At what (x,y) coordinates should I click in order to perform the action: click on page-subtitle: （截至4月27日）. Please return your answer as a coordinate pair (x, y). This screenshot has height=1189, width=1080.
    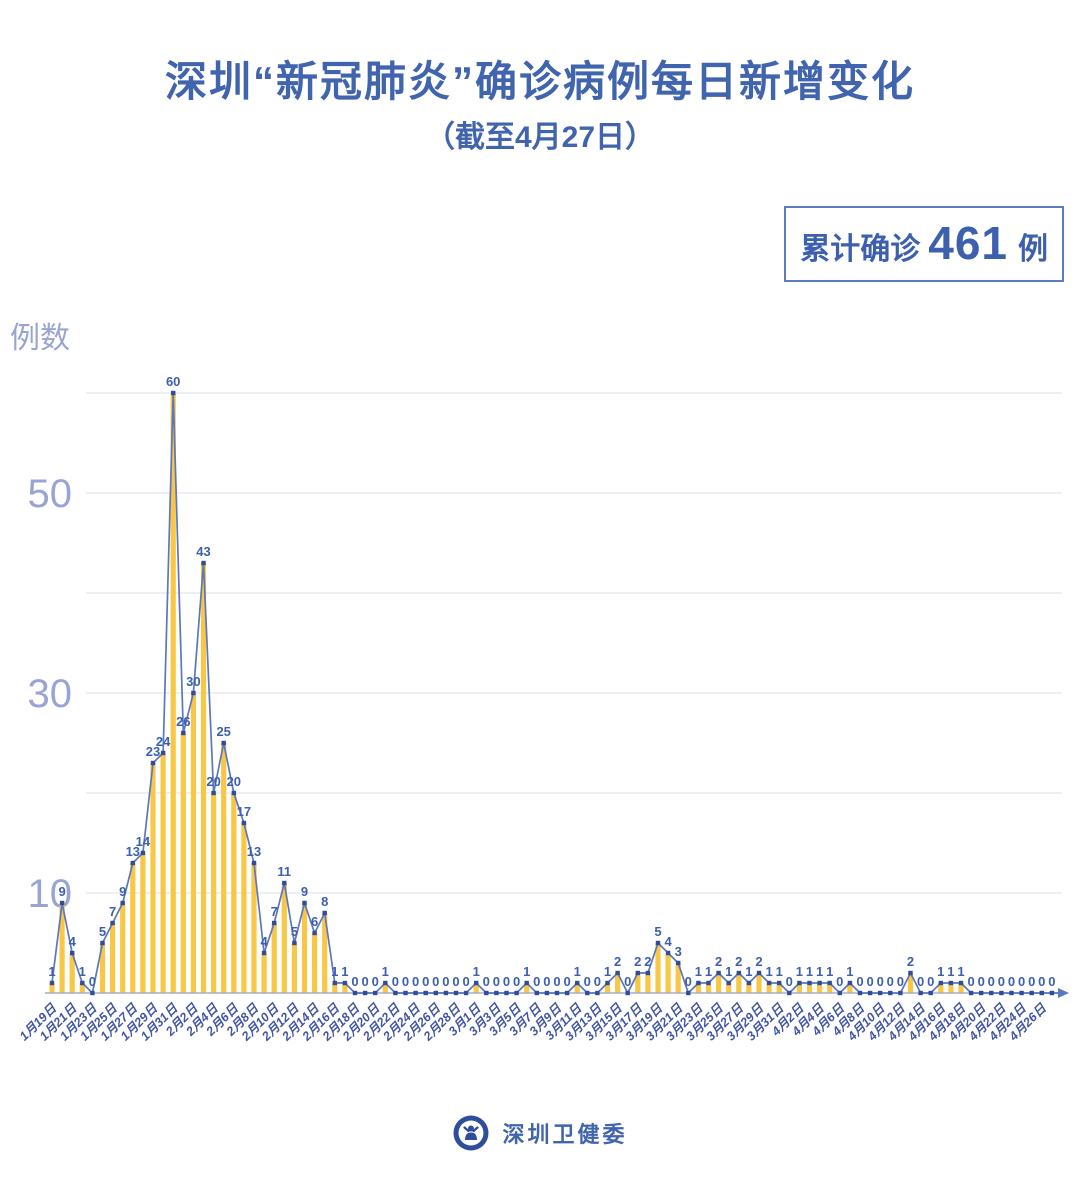
    Looking at the image, I should click on (540, 137).